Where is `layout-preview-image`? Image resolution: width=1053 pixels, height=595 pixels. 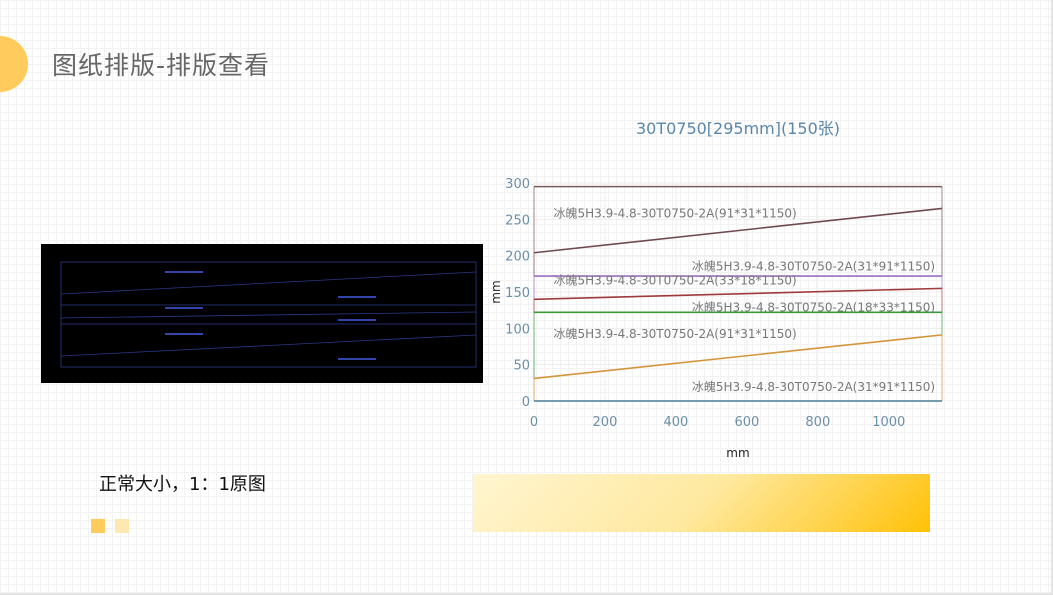 layout-preview-image is located at coordinates (262, 313).